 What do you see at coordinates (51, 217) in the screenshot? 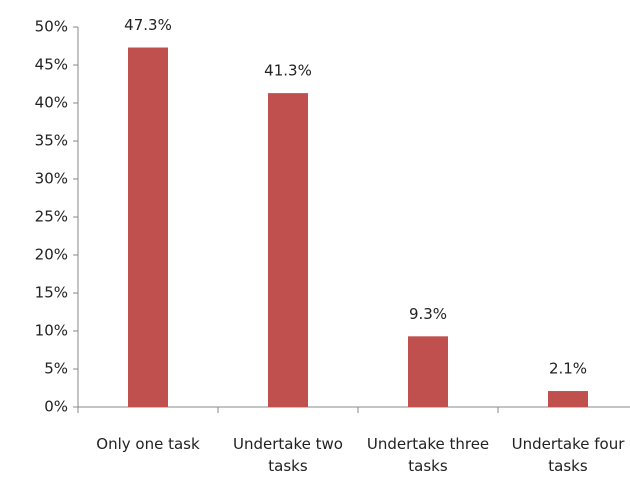
I see `y-tick-label: 25%` at bounding box center [51, 217].